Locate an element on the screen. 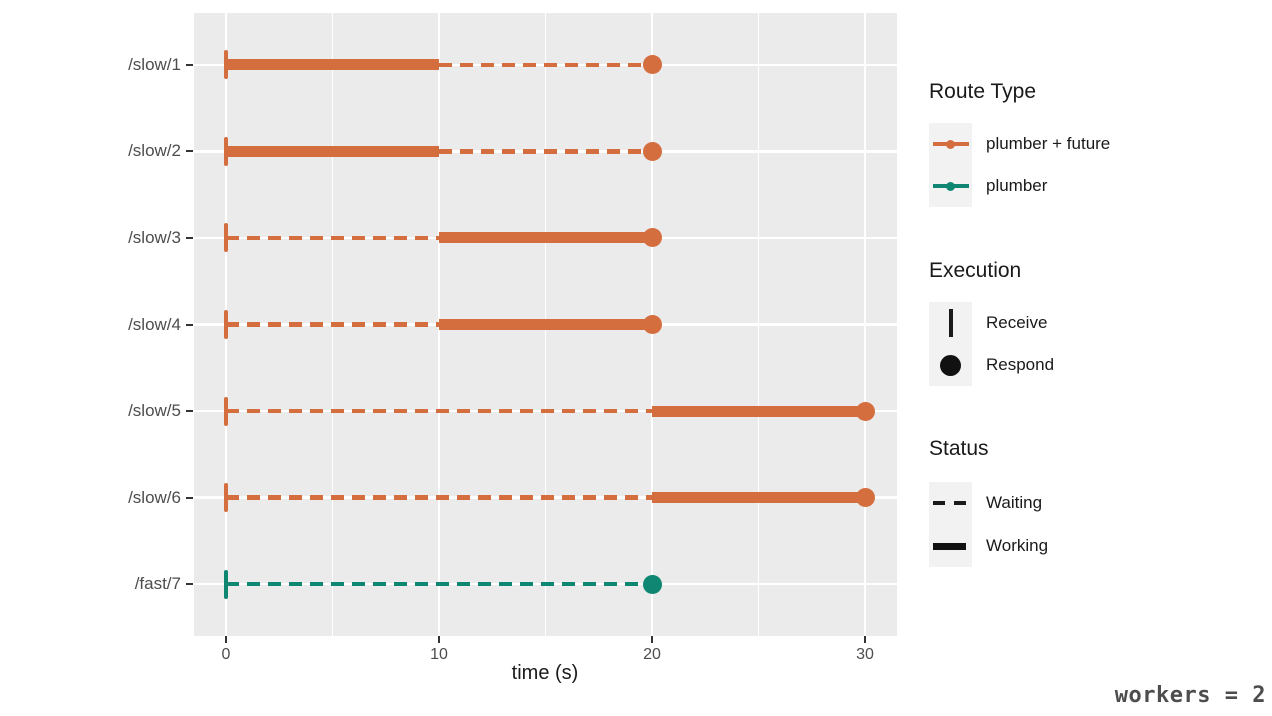 The height and width of the screenshot is (716, 1272). y-axis-label: /slow/5 is located at coordinates (154, 411).